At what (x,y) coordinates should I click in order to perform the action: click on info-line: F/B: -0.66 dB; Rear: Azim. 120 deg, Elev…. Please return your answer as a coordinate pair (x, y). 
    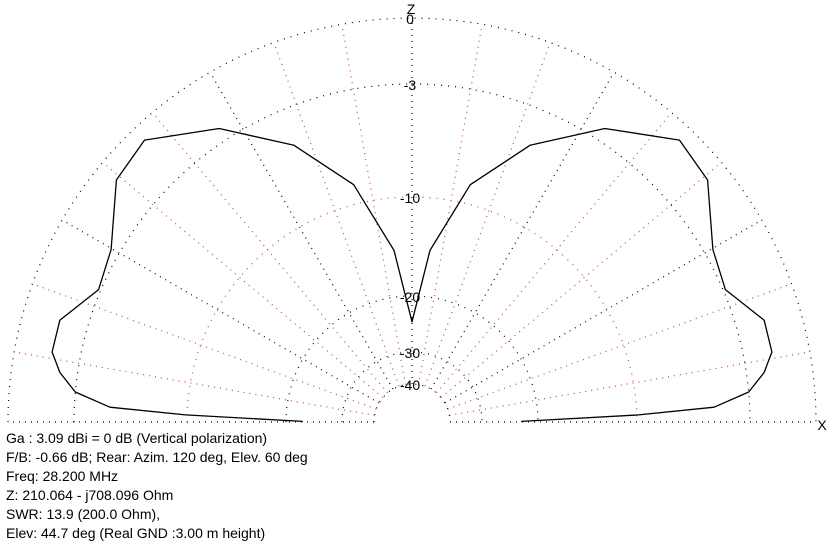
    Looking at the image, I should click on (157, 457).